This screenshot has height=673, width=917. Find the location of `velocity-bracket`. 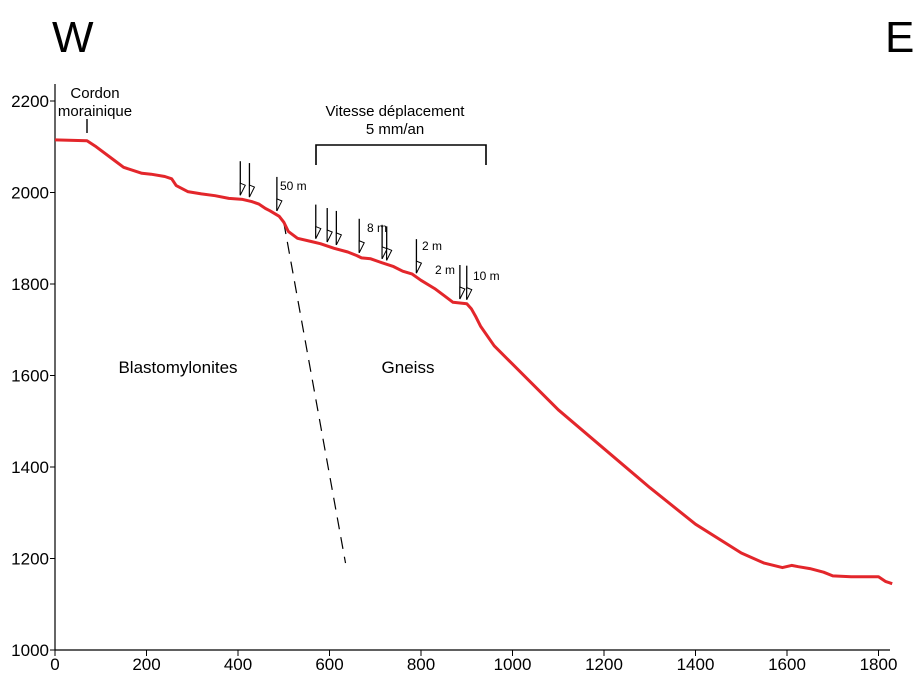

velocity-bracket is located at coordinates (401, 154).